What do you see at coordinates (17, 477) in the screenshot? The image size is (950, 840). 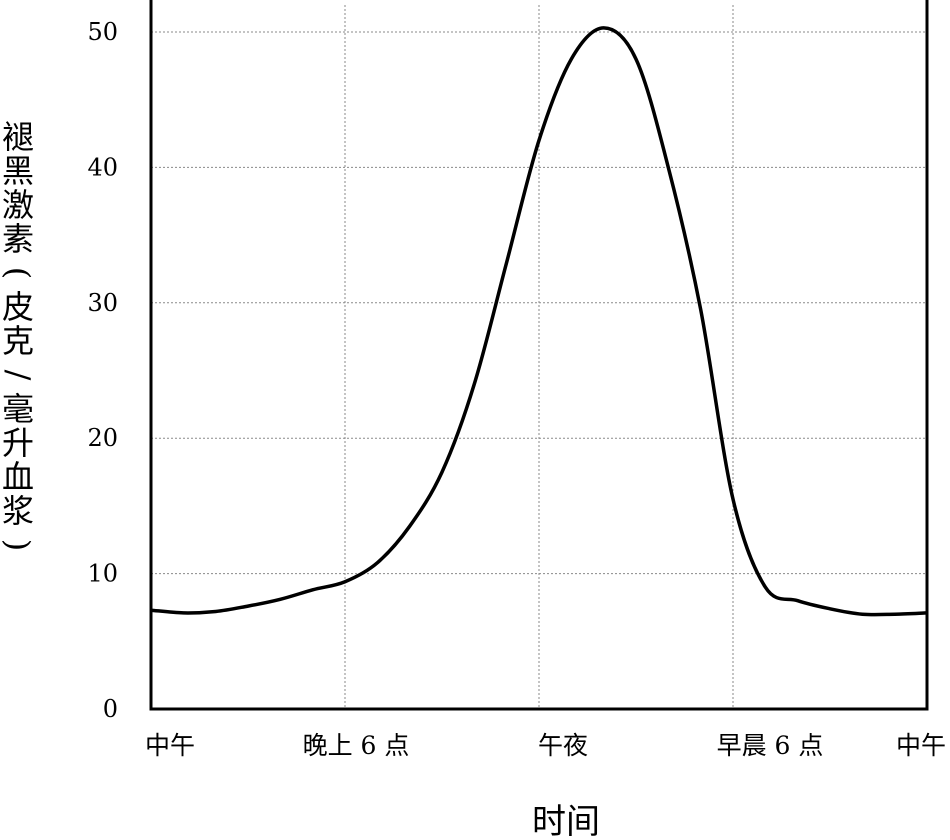 I see `y-axis-label-char: 血` at bounding box center [17, 477].